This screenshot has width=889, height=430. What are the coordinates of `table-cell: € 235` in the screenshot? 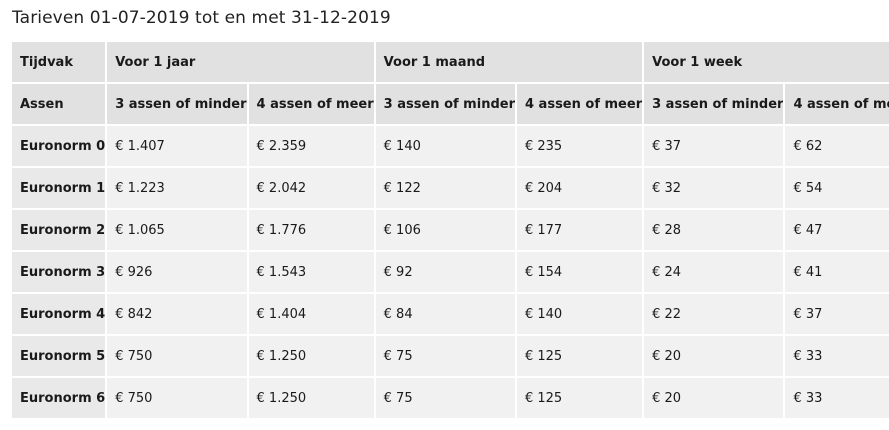 It's located at (579, 146).